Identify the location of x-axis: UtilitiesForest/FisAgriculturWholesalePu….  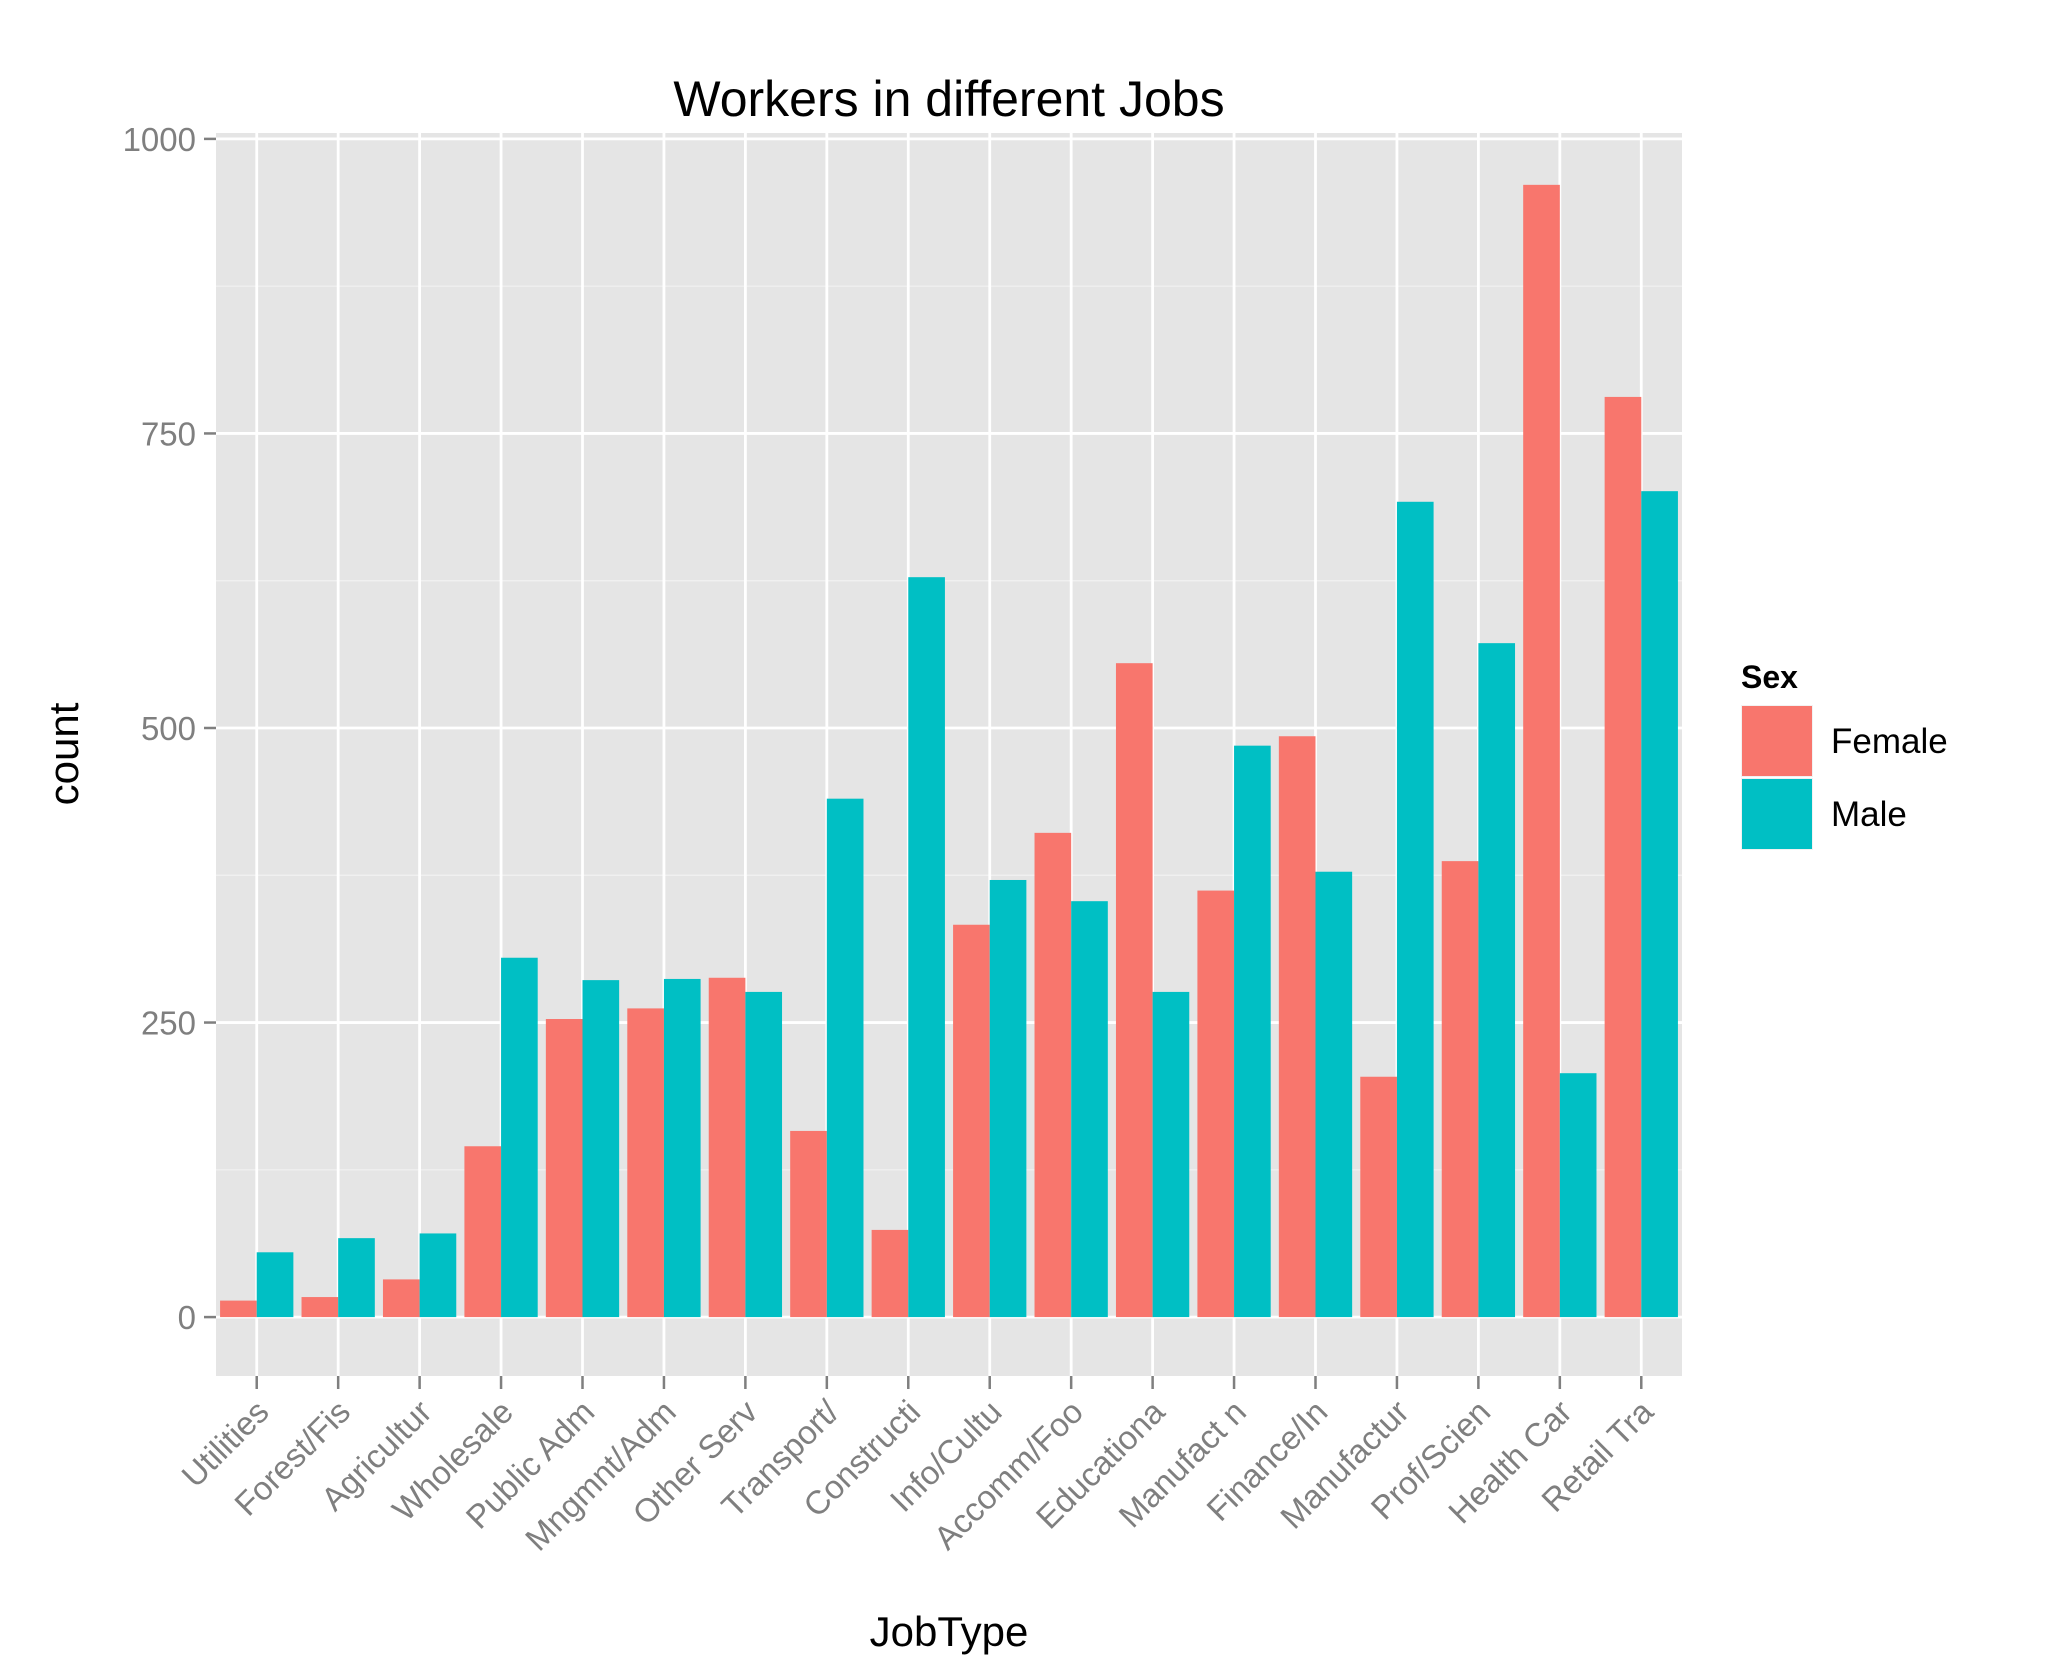
(917, 1467).